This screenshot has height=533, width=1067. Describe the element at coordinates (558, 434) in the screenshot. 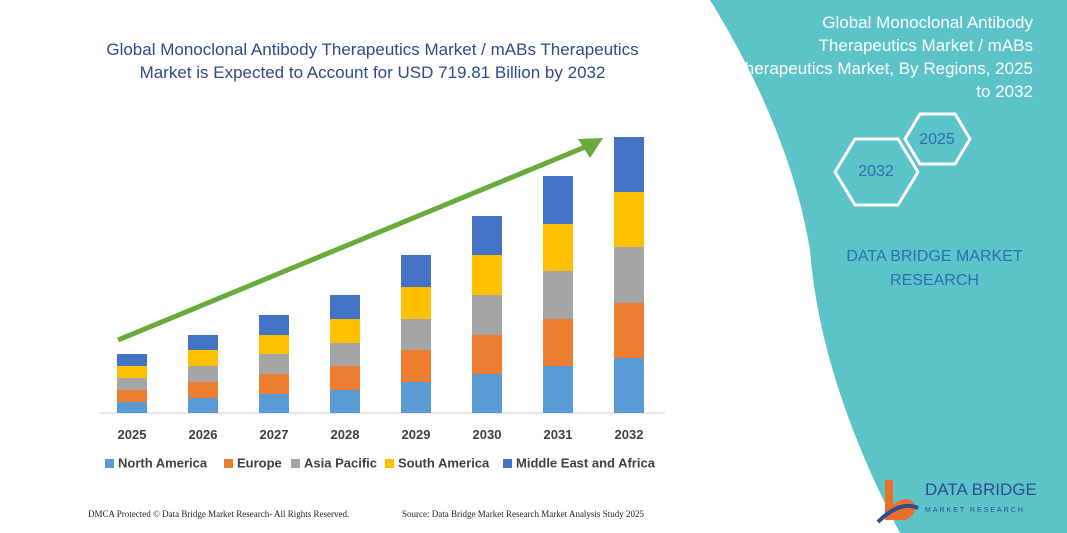

I see `x-tick-label: 2031` at that location.